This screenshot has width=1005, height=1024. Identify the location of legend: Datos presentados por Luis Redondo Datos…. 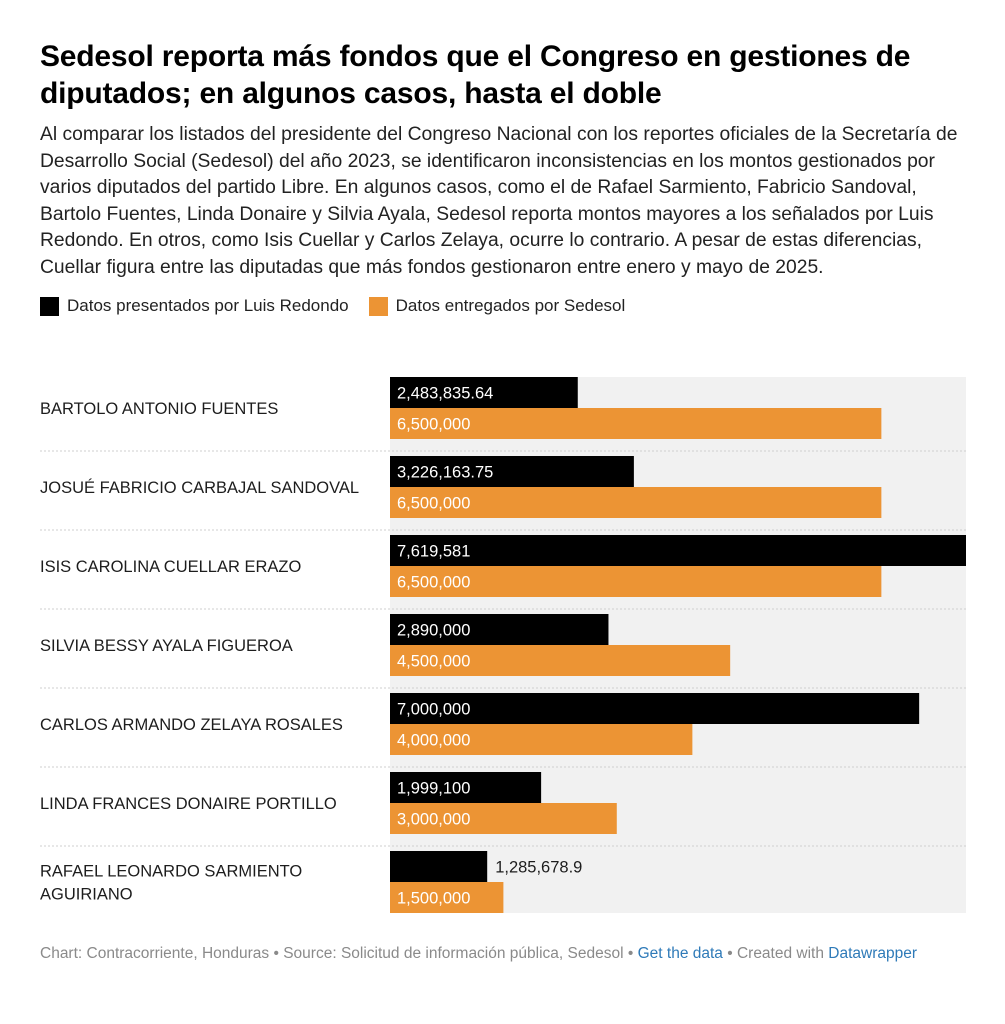
(505, 306).